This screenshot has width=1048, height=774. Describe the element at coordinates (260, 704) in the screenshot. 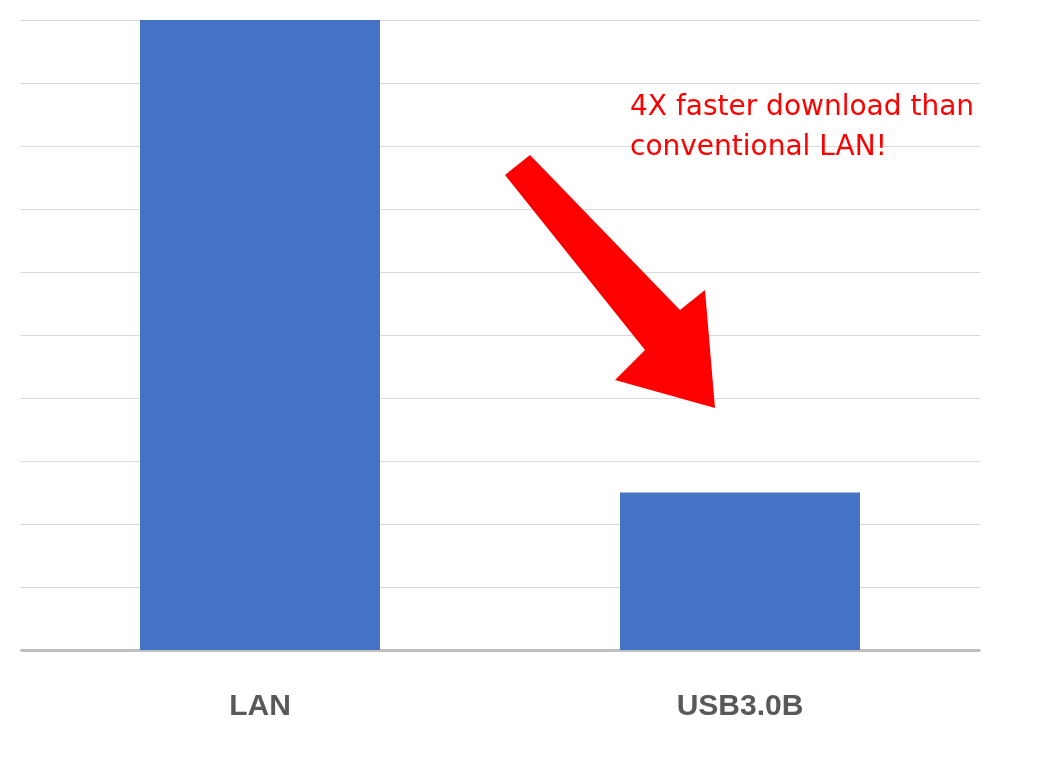

I see `x-tick-label: LAN` at that location.